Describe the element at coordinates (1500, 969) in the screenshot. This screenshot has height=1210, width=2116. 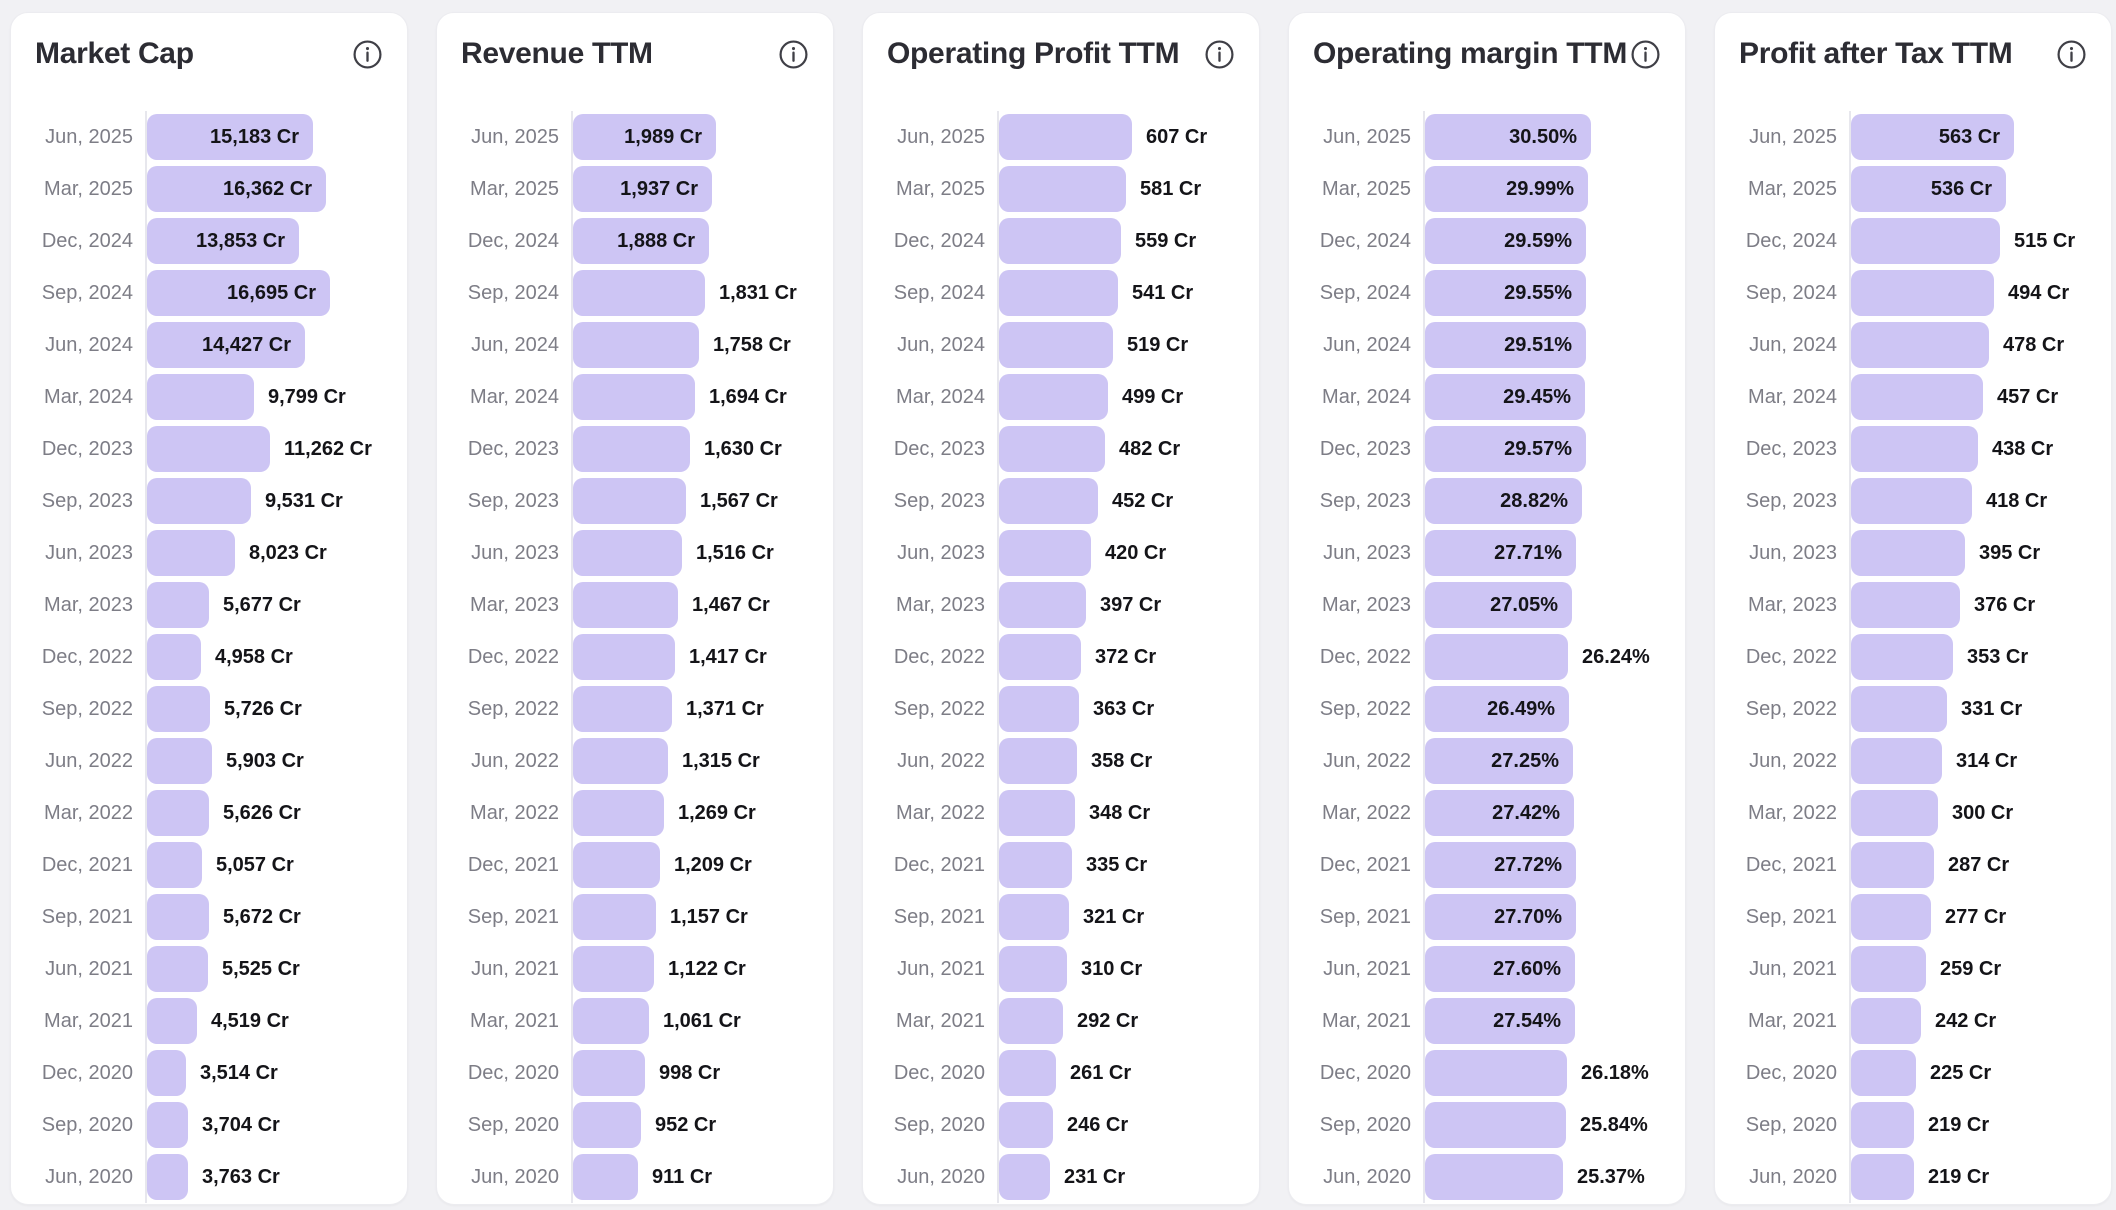
I see `bar: 27.60%` at that location.